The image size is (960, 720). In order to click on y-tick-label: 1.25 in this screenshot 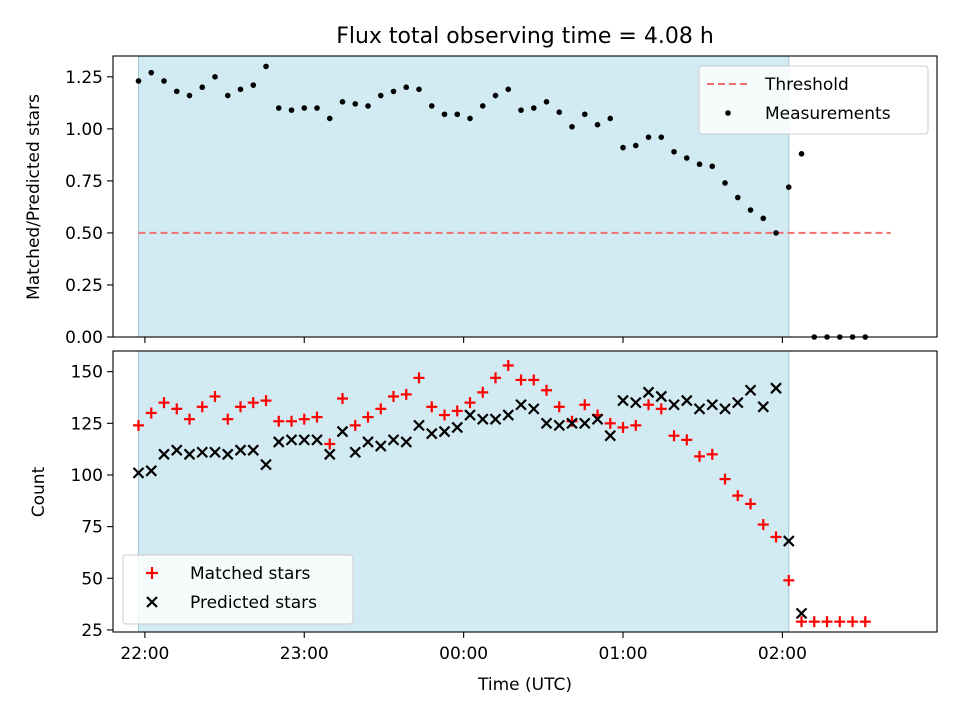, I will do `click(84, 78)`.